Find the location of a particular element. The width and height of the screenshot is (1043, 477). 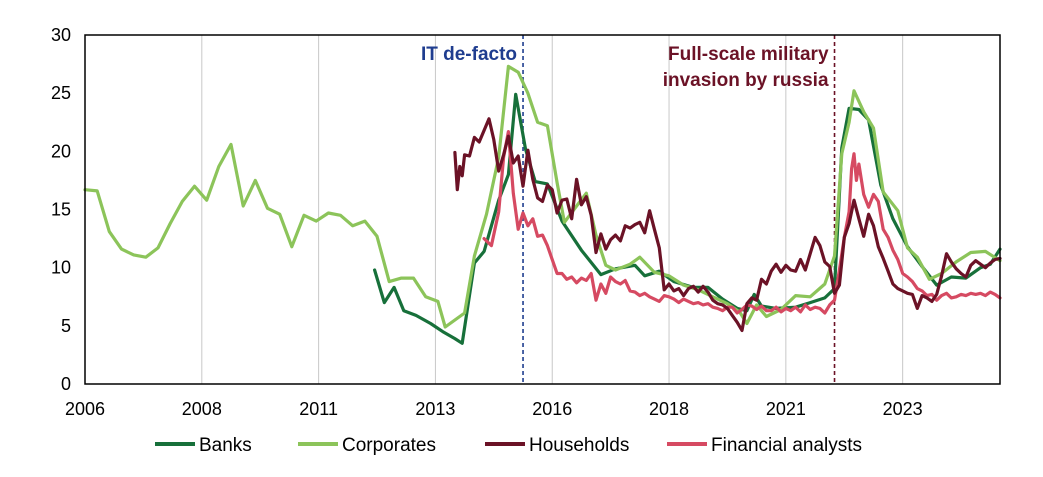

x-tick-label: 2008 is located at coordinates (202, 409).